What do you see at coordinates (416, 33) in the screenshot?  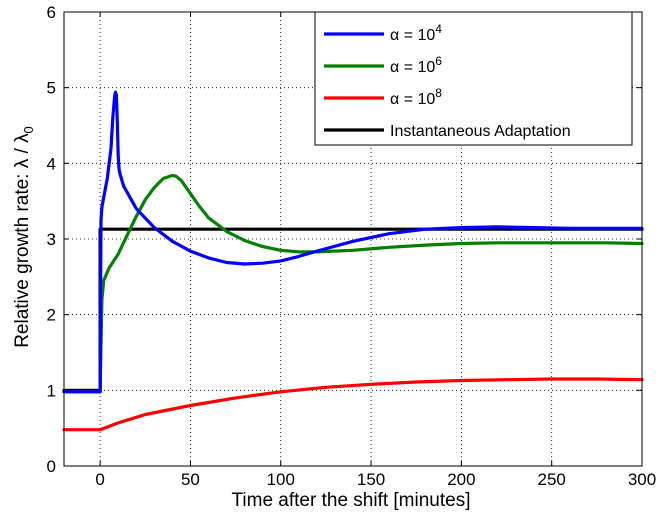 I see `legend-label: α = 104` at bounding box center [416, 33].